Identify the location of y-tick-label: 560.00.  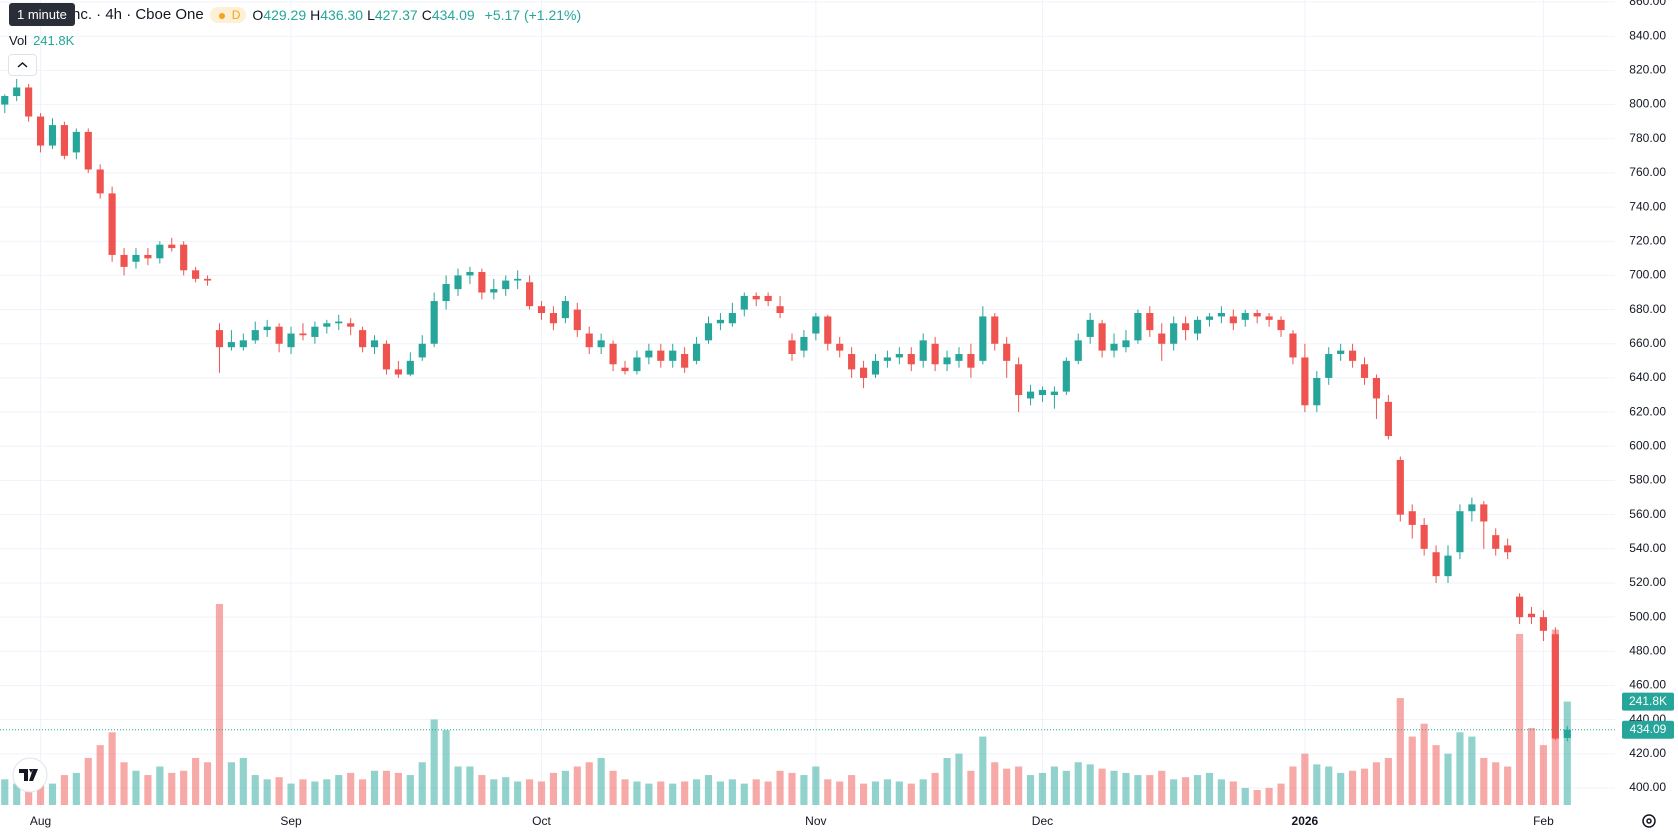
(1647, 514).